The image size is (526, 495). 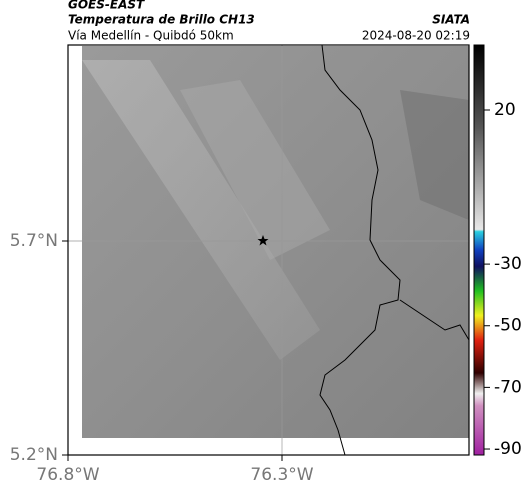 I want to click on source: GOES-EAST, so click(x=106, y=6).